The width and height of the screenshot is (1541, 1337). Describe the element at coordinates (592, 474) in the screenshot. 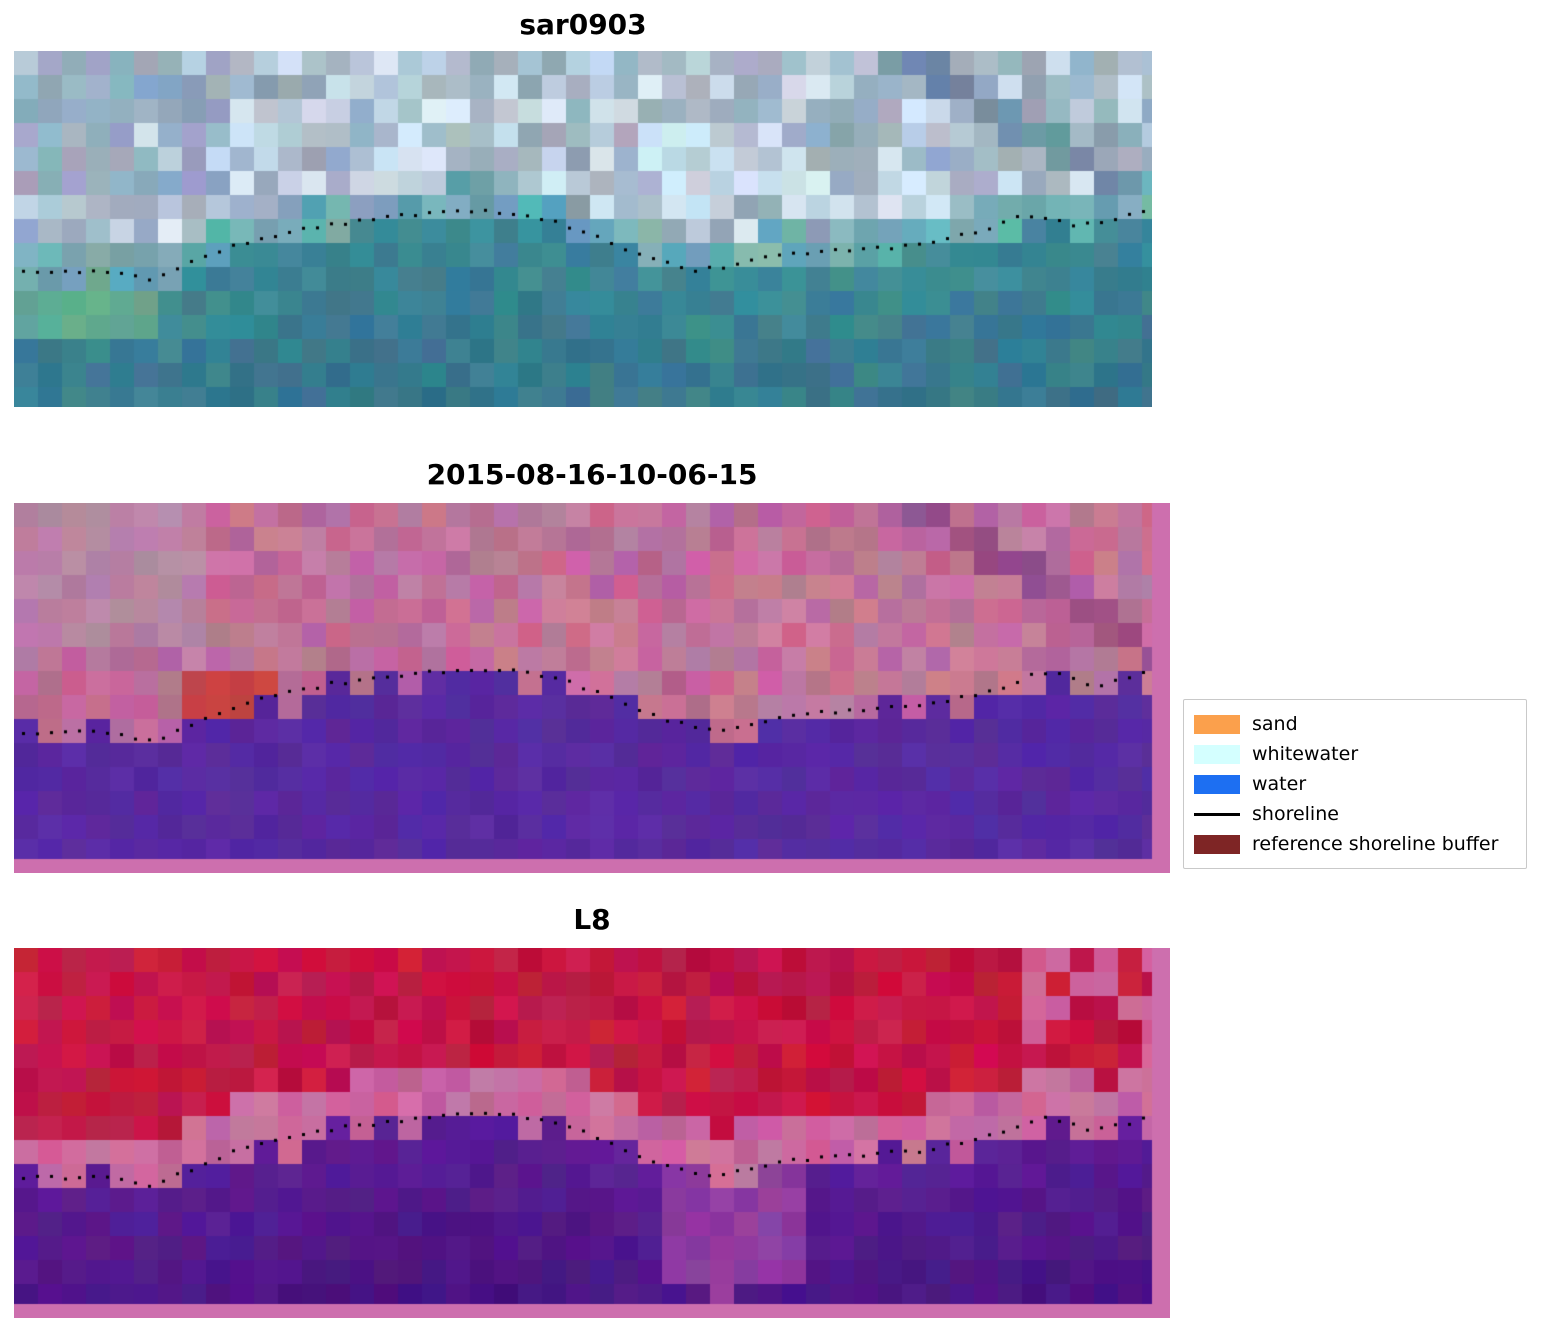

I see `panel-title-classified: 2015-08-16-10-06-15` at that location.